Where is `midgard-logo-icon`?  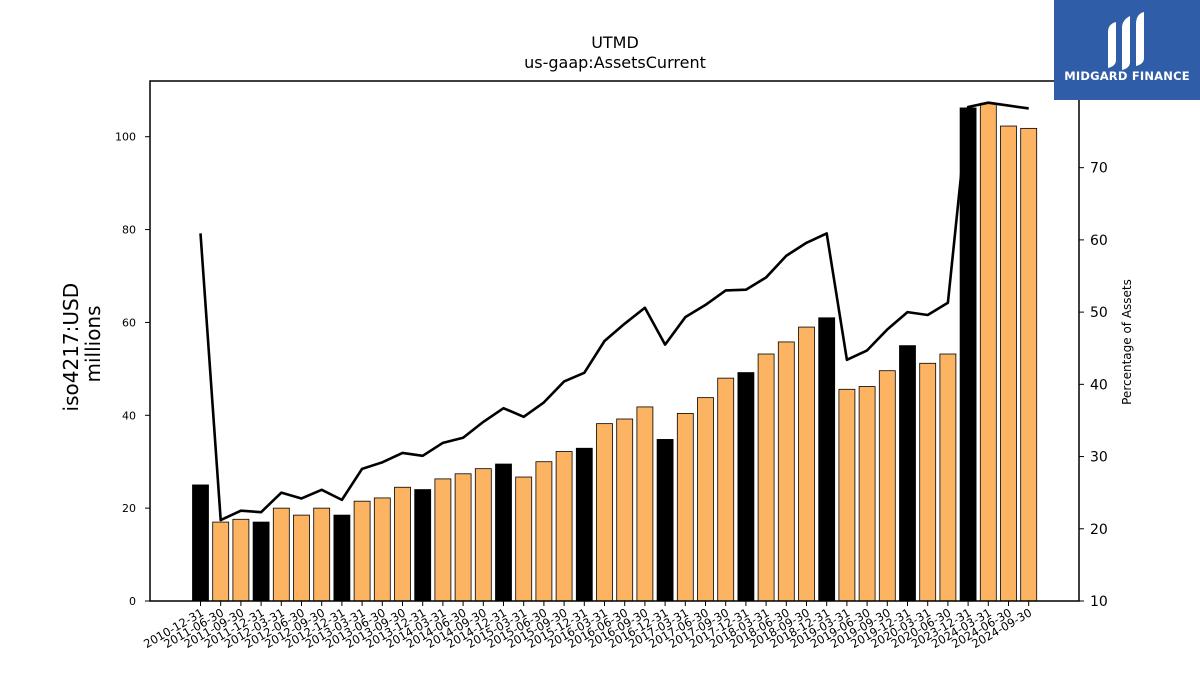 midgard-logo-icon is located at coordinates (1126, 41).